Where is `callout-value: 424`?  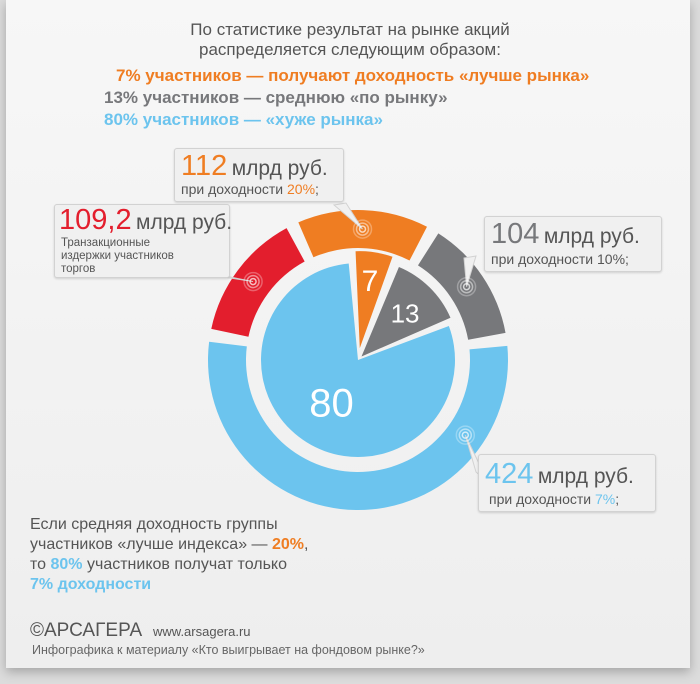 callout-value: 424 is located at coordinates (509, 474).